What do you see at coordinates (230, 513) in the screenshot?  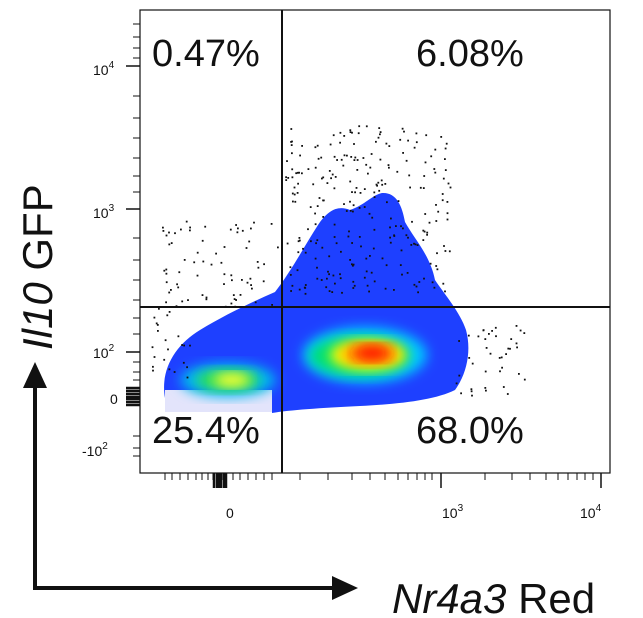 I see `x-tick-label-0: 0` at bounding box center [230, 513].